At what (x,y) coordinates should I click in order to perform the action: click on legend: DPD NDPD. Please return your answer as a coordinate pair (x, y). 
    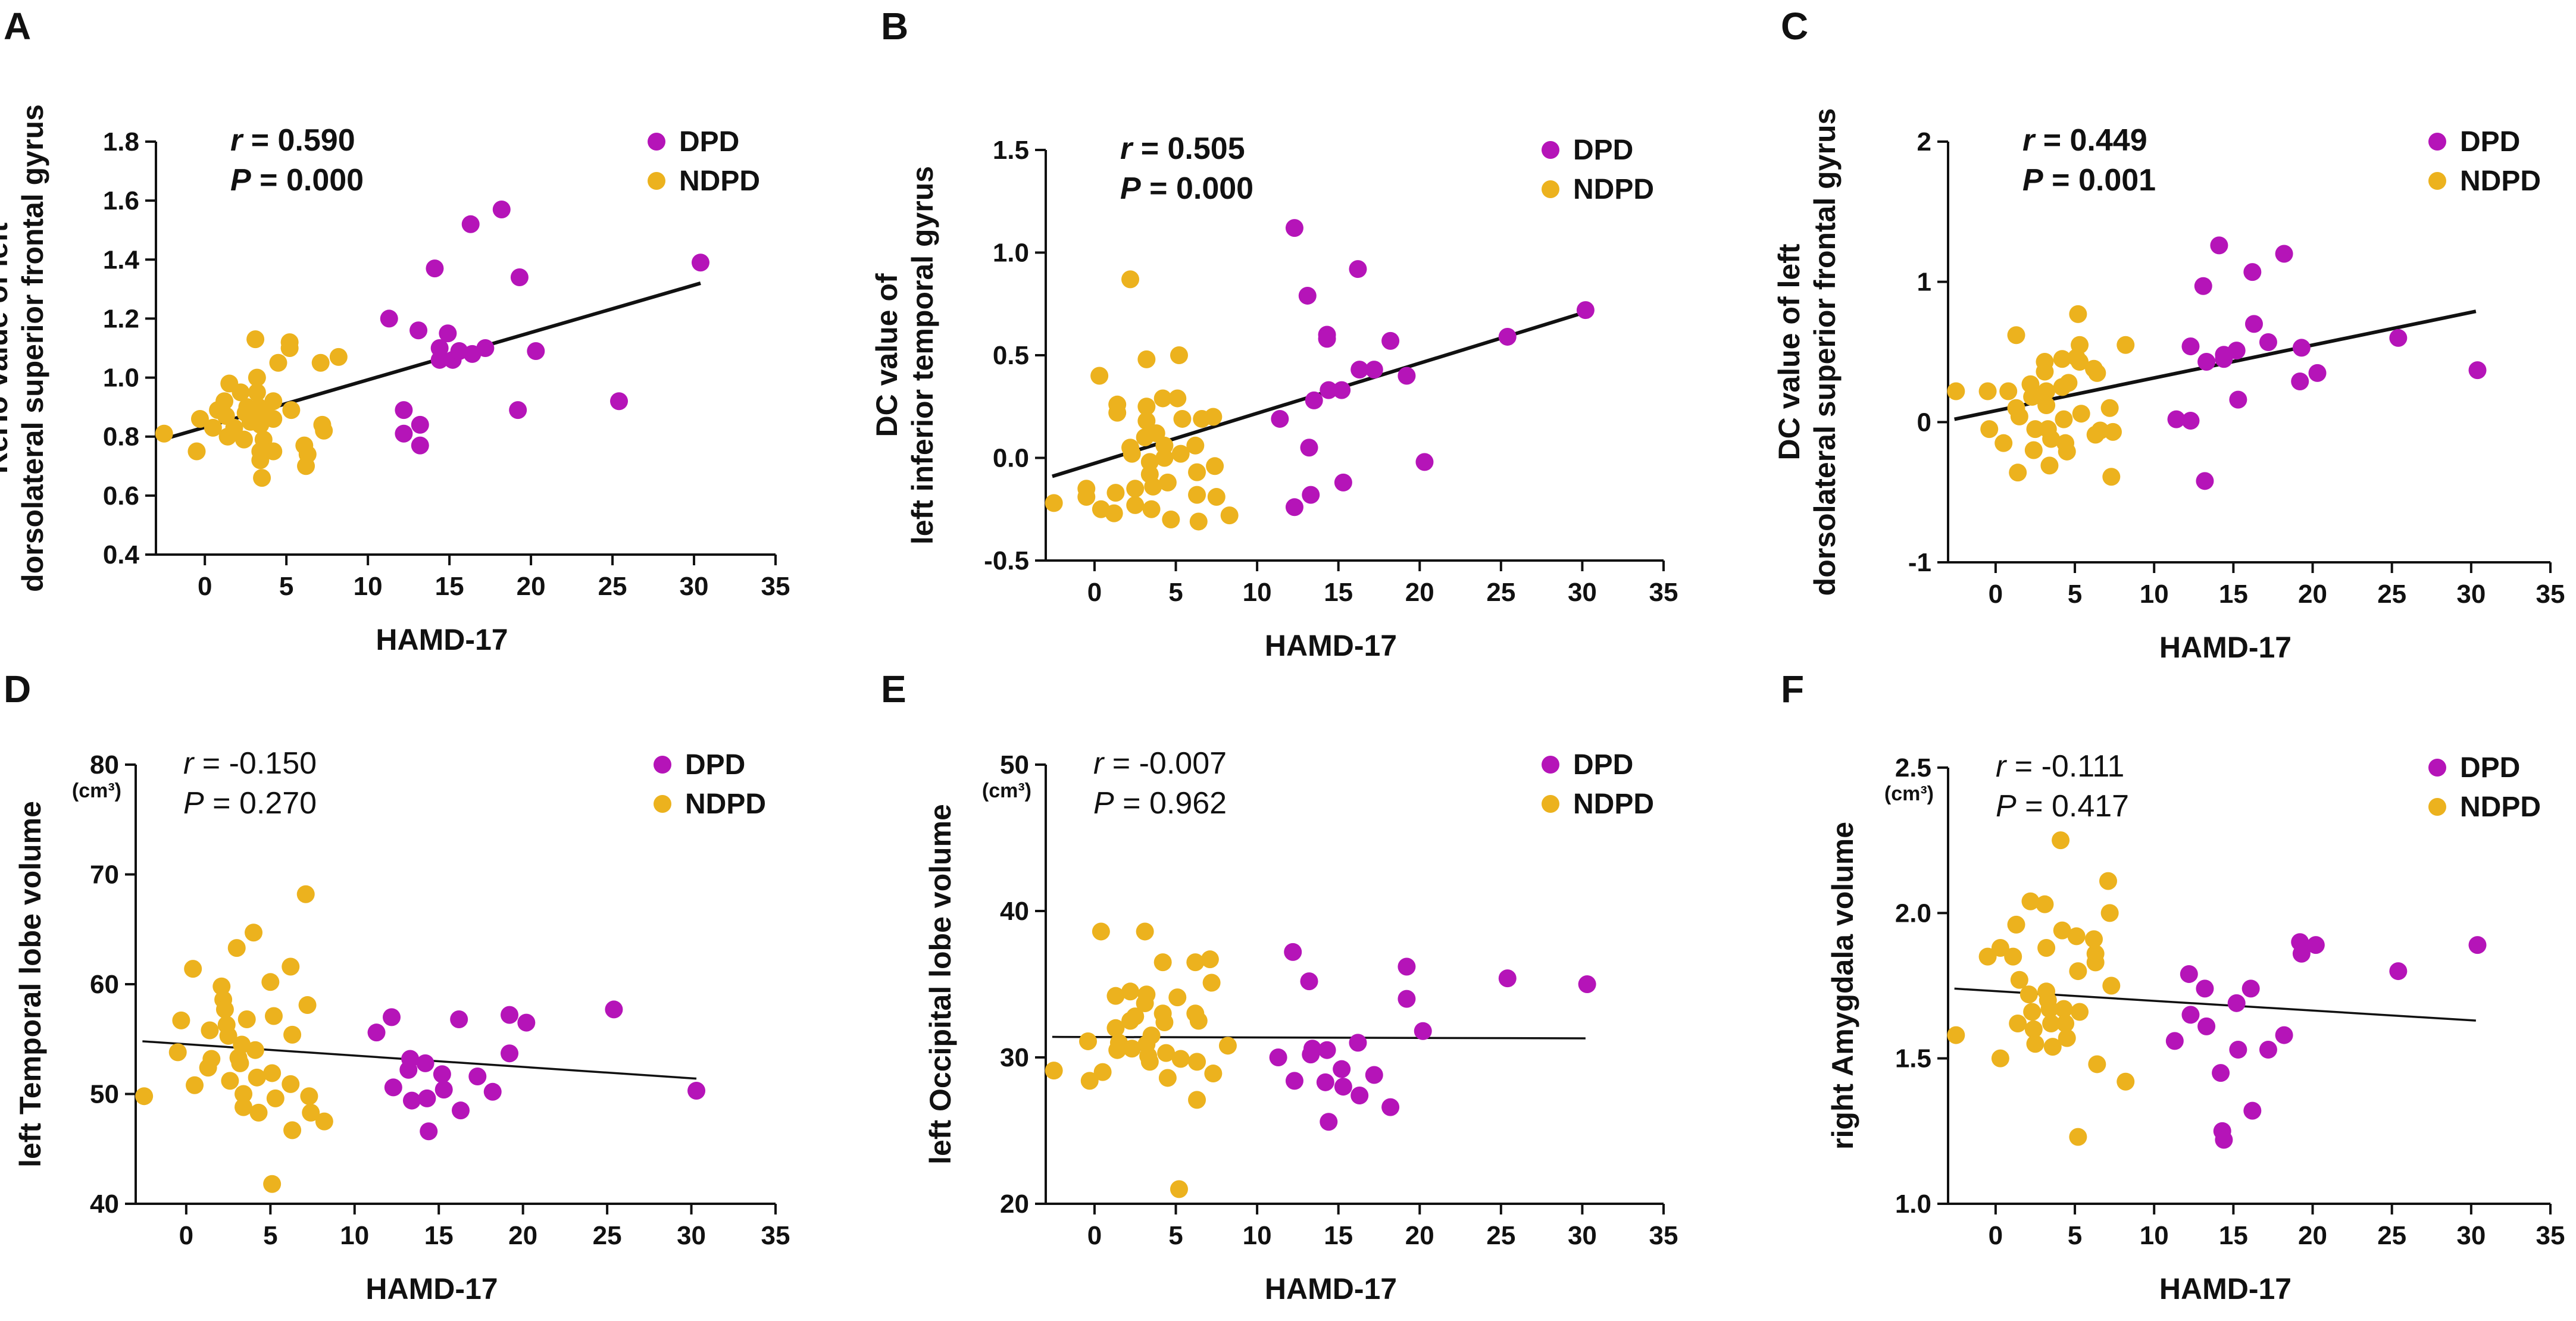
    Looking at the image, I should click on (704, 161).